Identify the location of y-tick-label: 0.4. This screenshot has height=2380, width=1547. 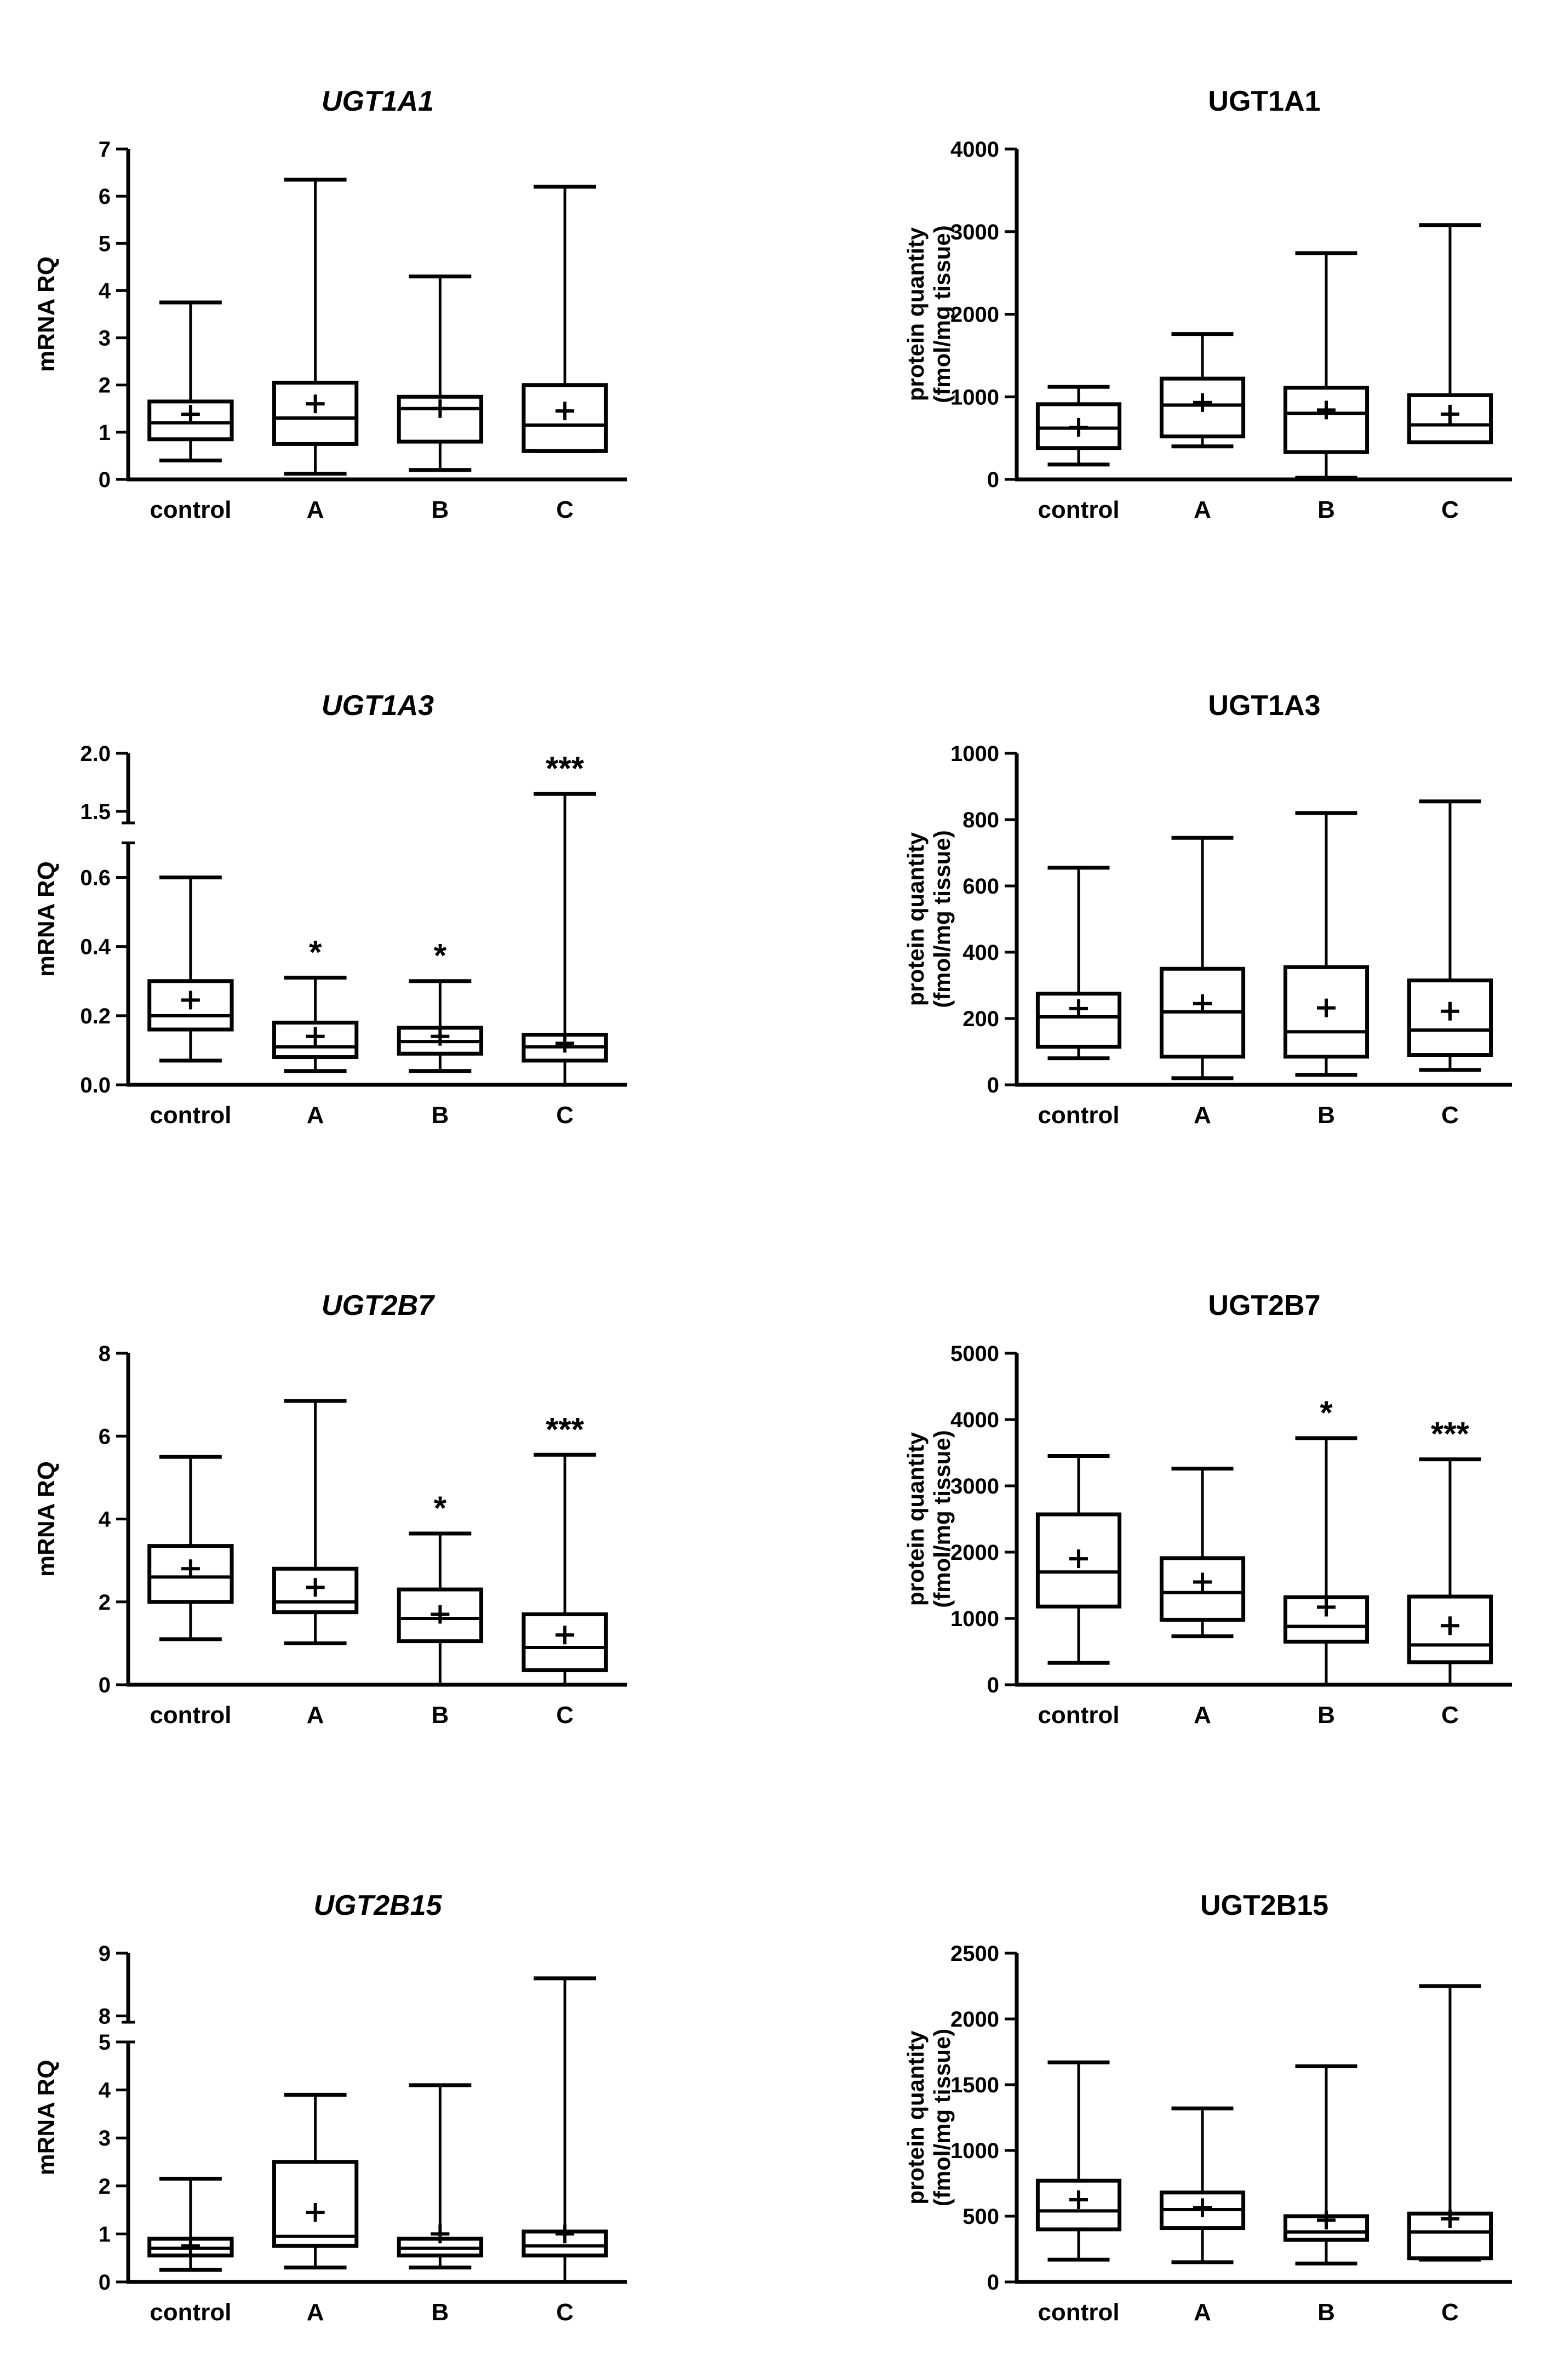
(95, 947).